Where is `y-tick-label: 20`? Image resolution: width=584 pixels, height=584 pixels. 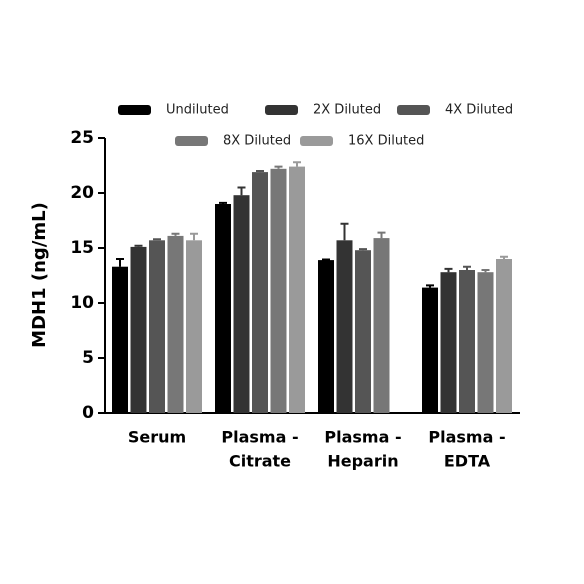 y-tick-label: 20 is located at coordinates (82, 193).